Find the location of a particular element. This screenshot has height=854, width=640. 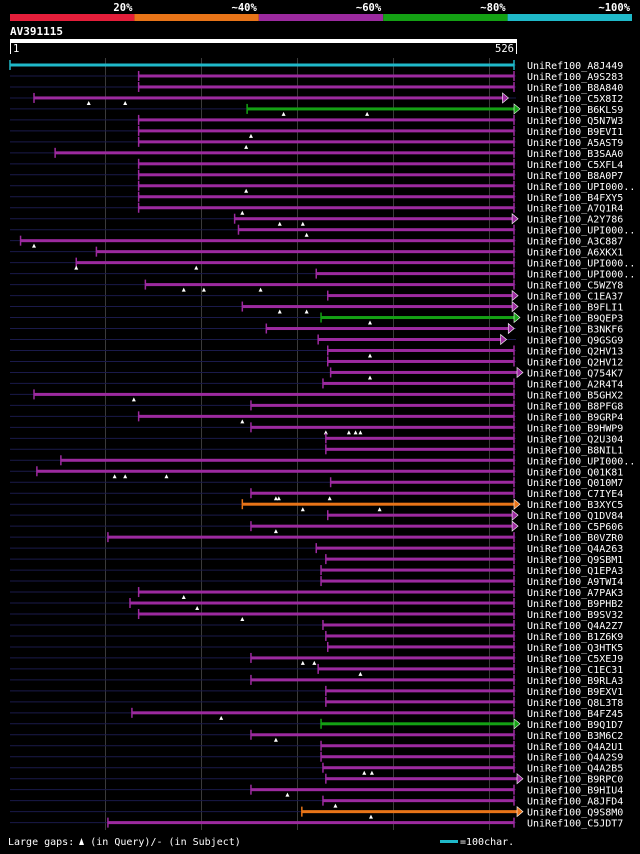

hit-row: UniRef100_C5X8I2 is located at coordinates (316, 98).